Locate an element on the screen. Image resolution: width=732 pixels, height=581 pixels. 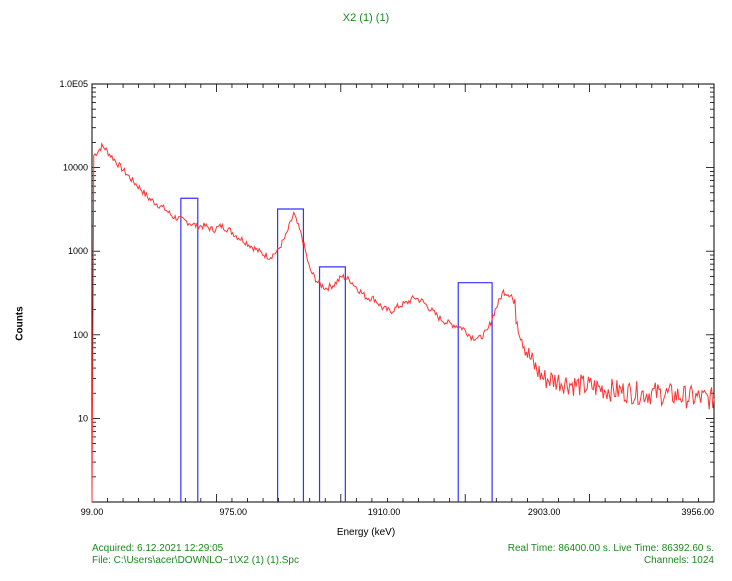
acquired-text: Acquired: 6.12.2021 12:29:05 is located at coordinates (158, 548).